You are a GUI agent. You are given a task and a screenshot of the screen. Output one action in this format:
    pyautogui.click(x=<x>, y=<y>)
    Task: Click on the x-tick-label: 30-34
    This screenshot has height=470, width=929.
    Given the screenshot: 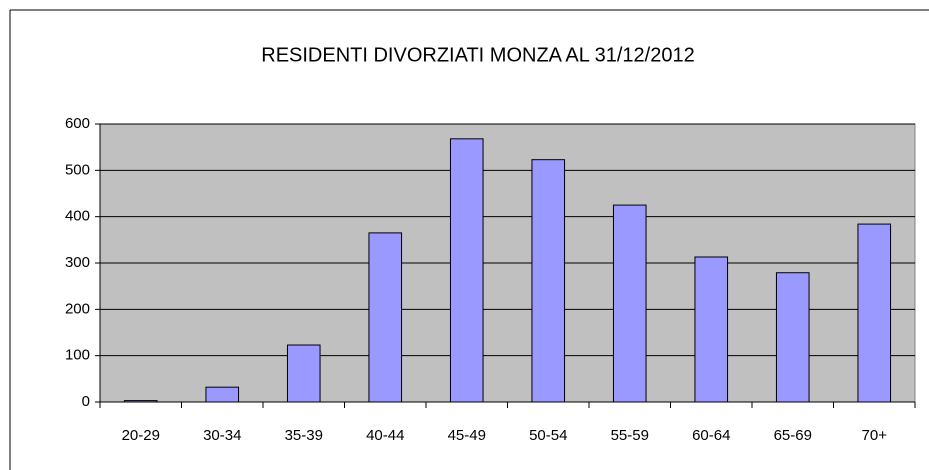 What is the action you would take?
    pyautogui.click(x=222, y=435)
    